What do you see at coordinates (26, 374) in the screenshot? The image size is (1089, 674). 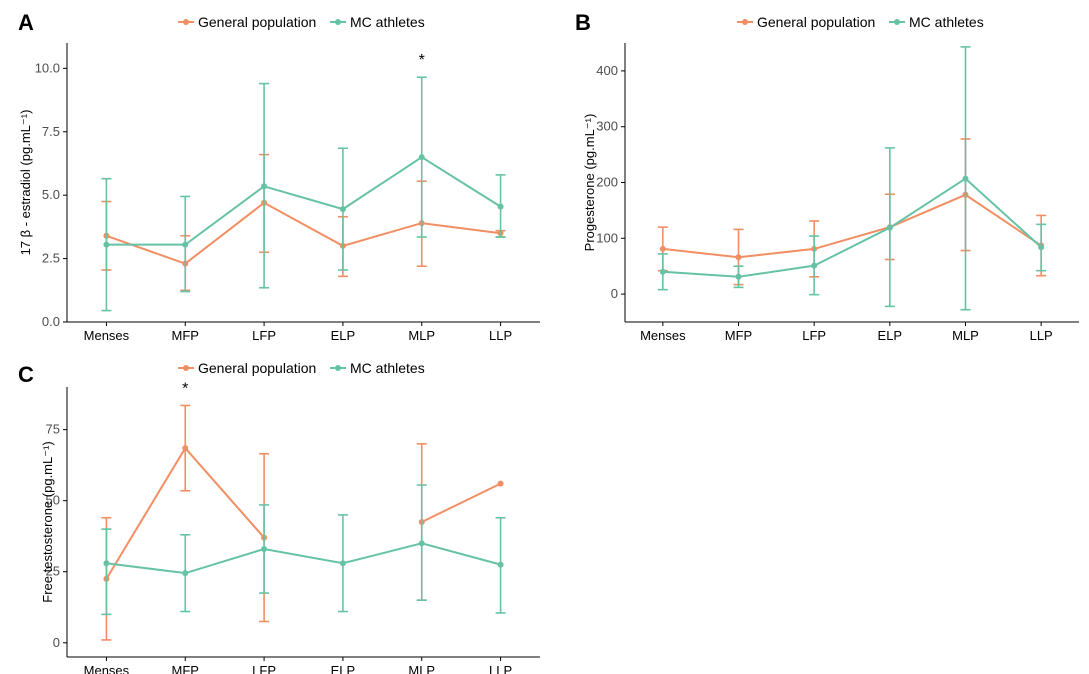 I see `panel-letter: C` at bounding box center [26, 374].